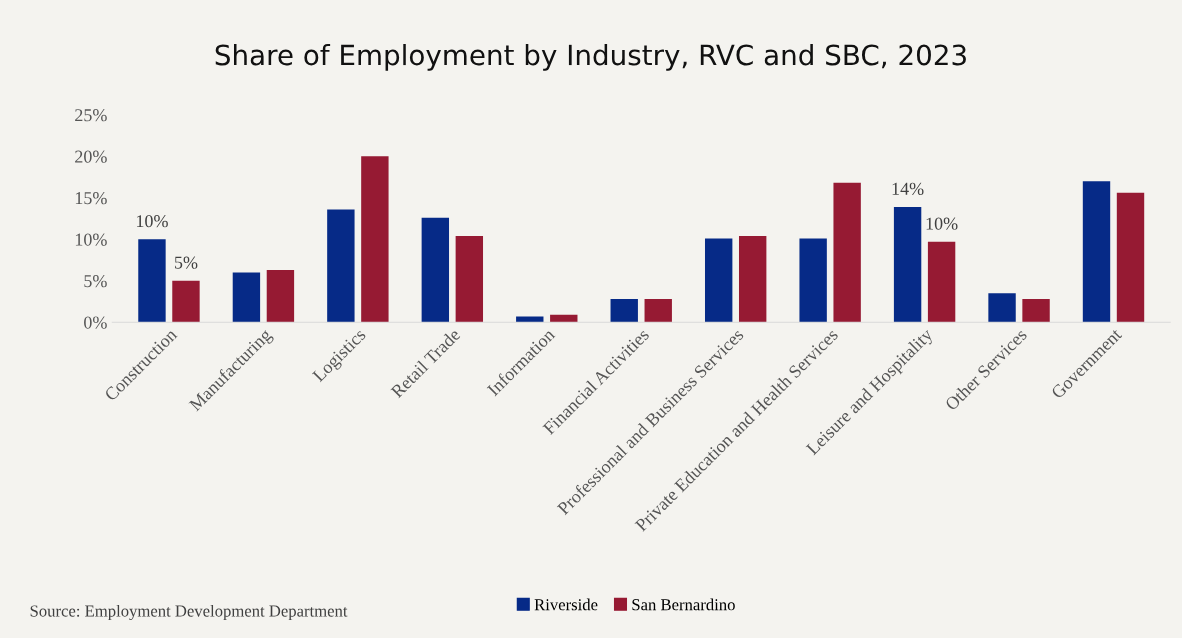 This screenshot has width=1182, height=638. What do you see at coordinates (91, 239) in the screenshot?
I see `y-tick-label: 10%` at bounding box center [91, 239].